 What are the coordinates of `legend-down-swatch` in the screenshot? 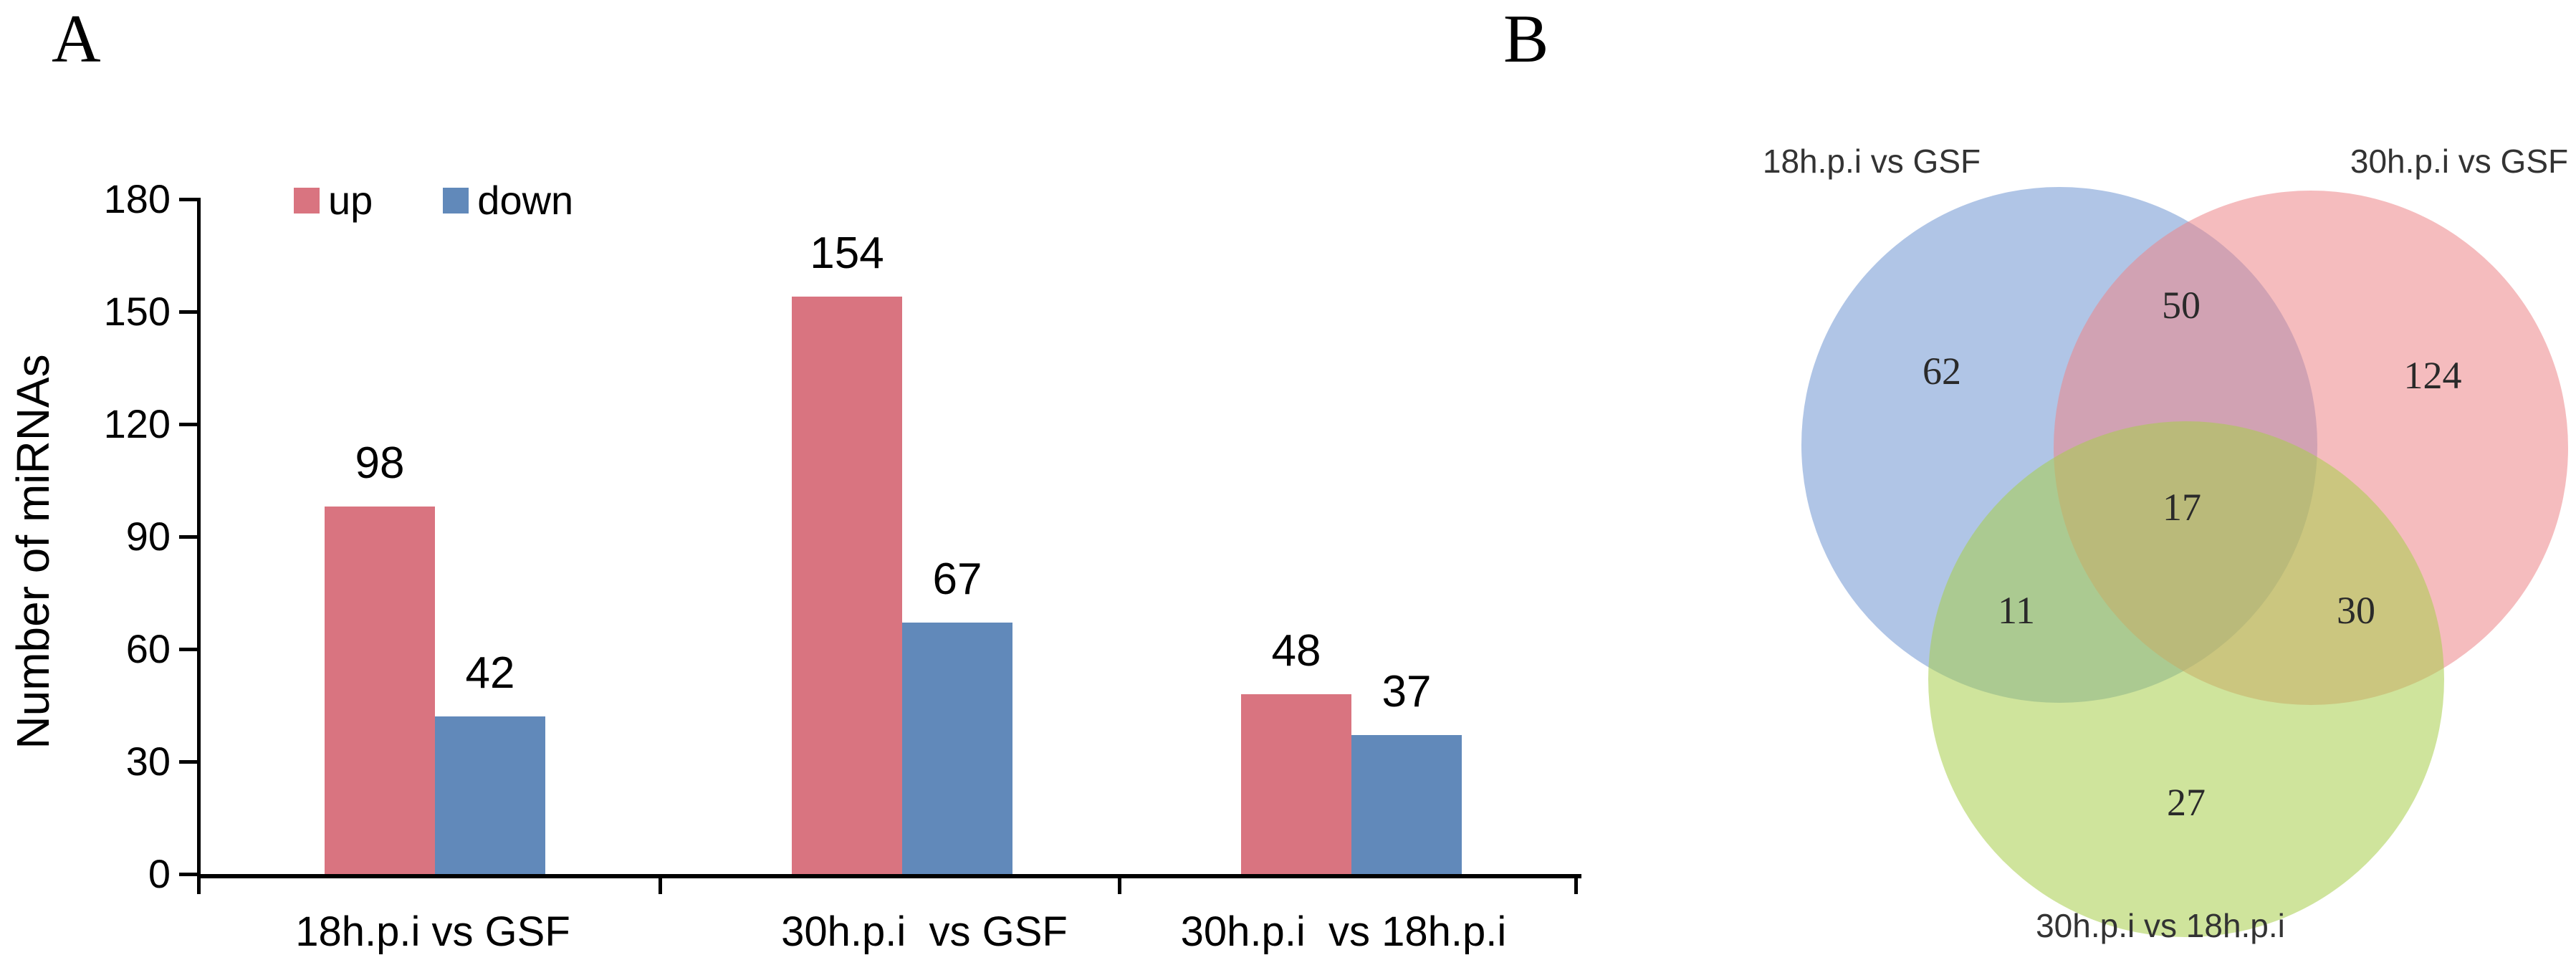 It's located at (456, 200).